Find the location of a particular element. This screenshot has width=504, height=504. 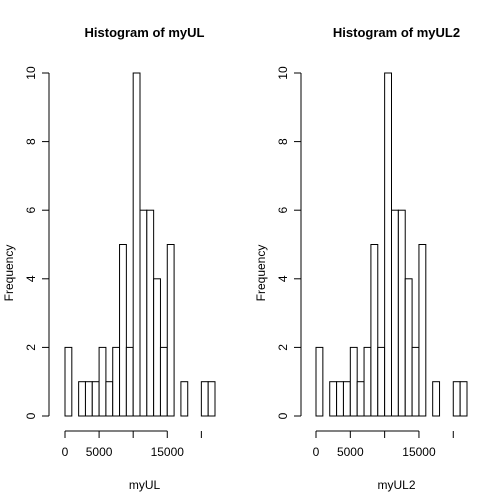

chart-title: Histogram of myUL2 is located at coordinates (396, 32).